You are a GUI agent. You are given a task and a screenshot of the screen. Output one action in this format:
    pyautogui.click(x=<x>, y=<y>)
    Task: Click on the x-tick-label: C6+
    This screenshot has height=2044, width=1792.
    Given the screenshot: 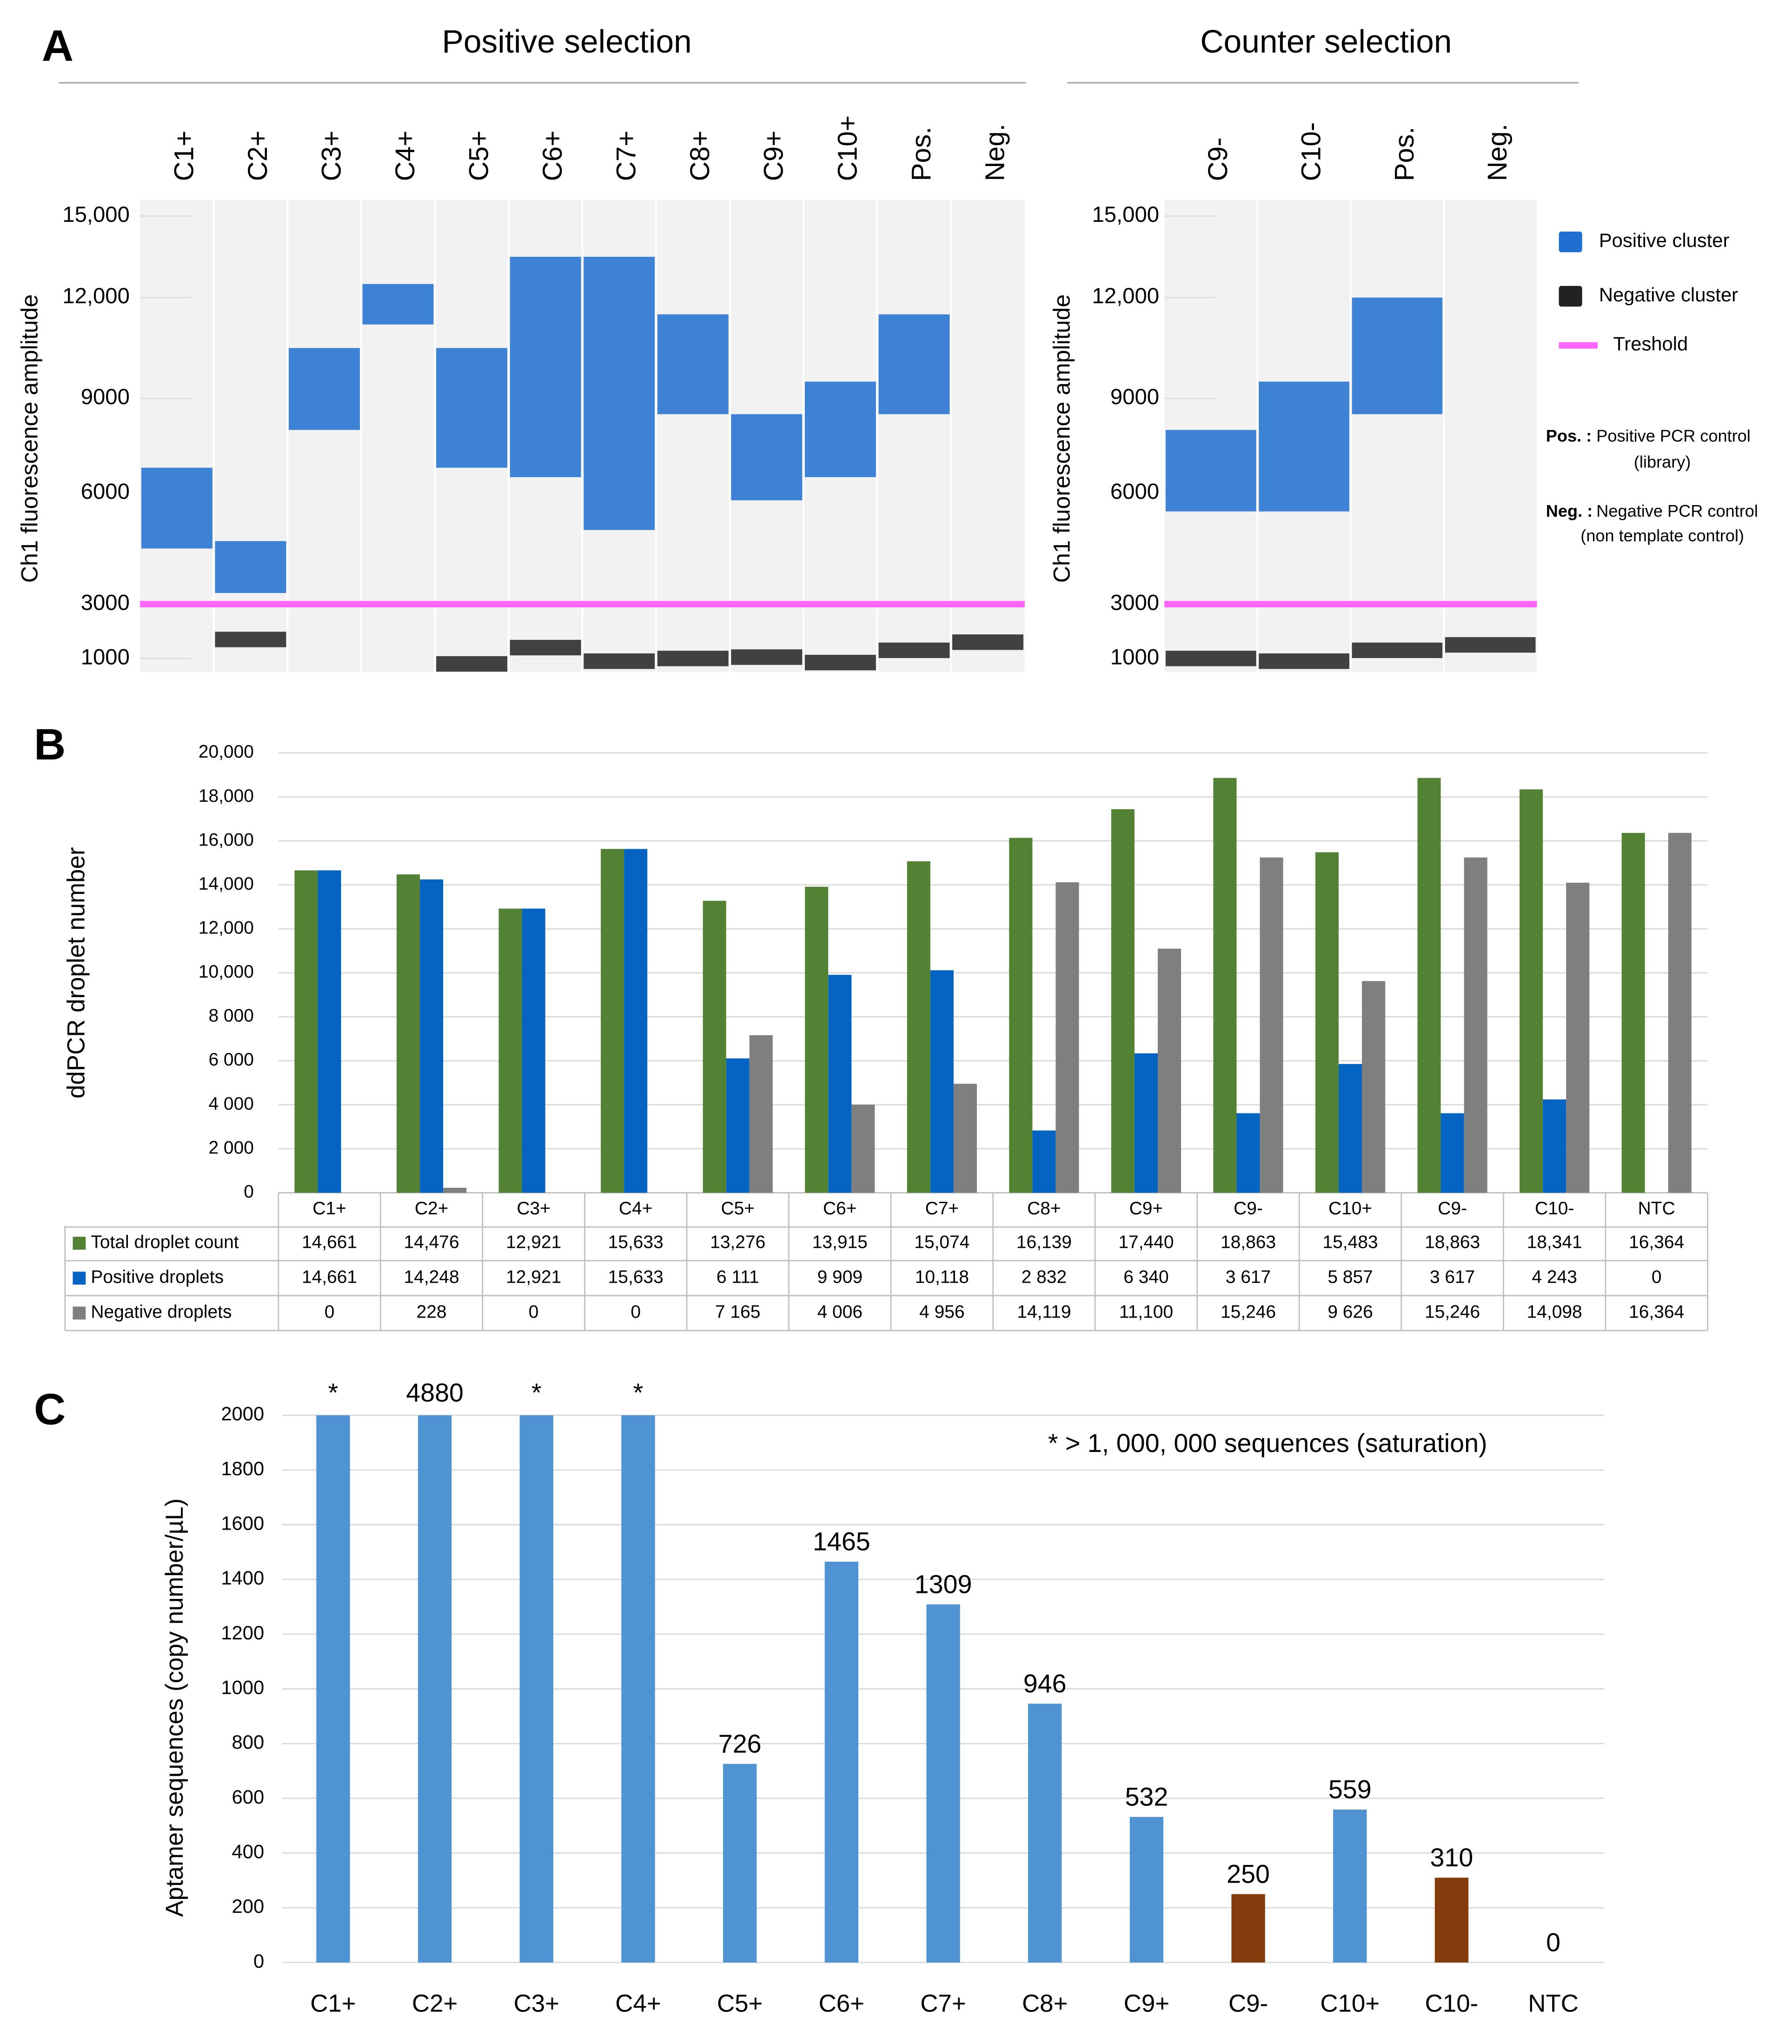 What is the action you would take?
    pyautogui.click(x=841, y=2003)
    